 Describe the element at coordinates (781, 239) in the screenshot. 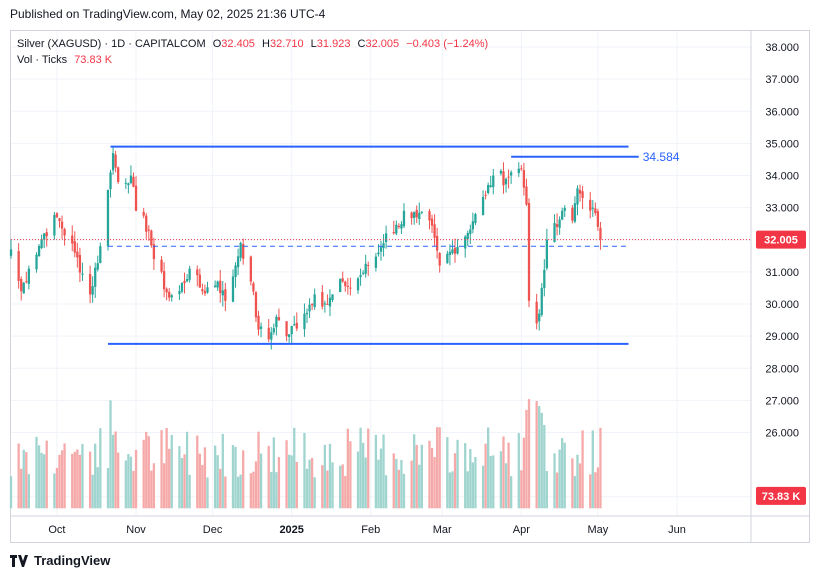

I see `last-price-tag-bg` at that location.